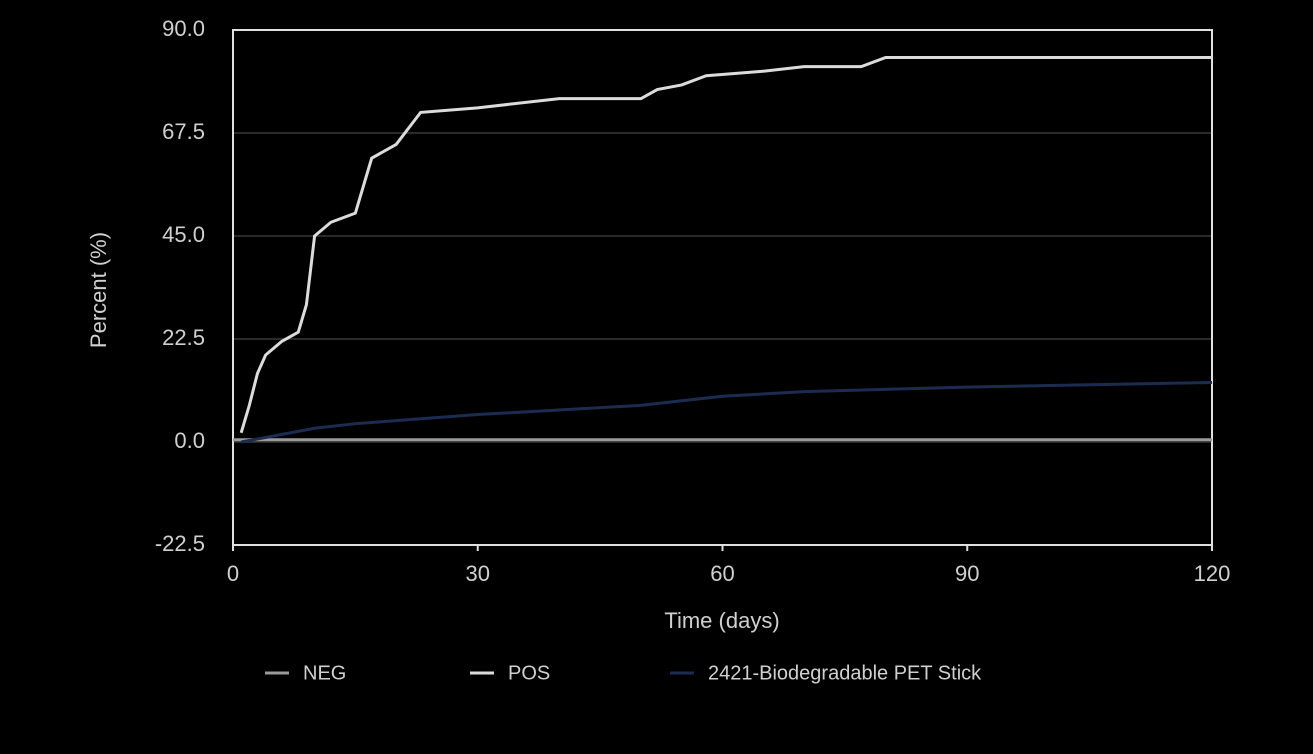 The image size is (1313, 754). What do you see at coordinates (233, 573) in the screenshot?
I see `x-tick-label: 0` at bounding box center [233, 573].